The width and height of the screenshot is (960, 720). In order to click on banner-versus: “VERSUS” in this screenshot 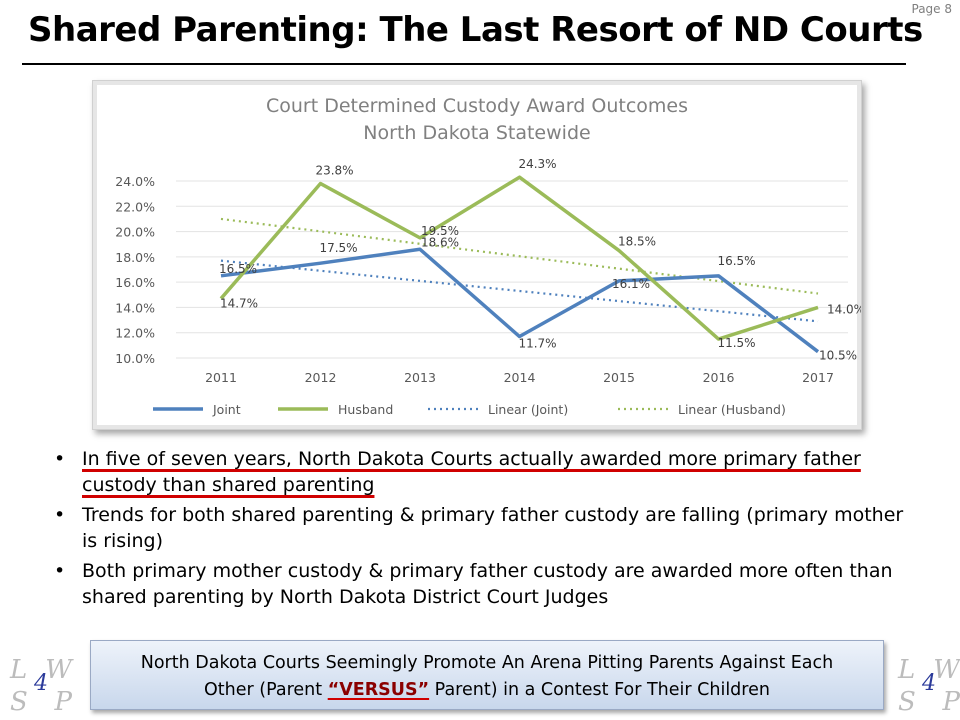, I will do `click(378, 690)`.